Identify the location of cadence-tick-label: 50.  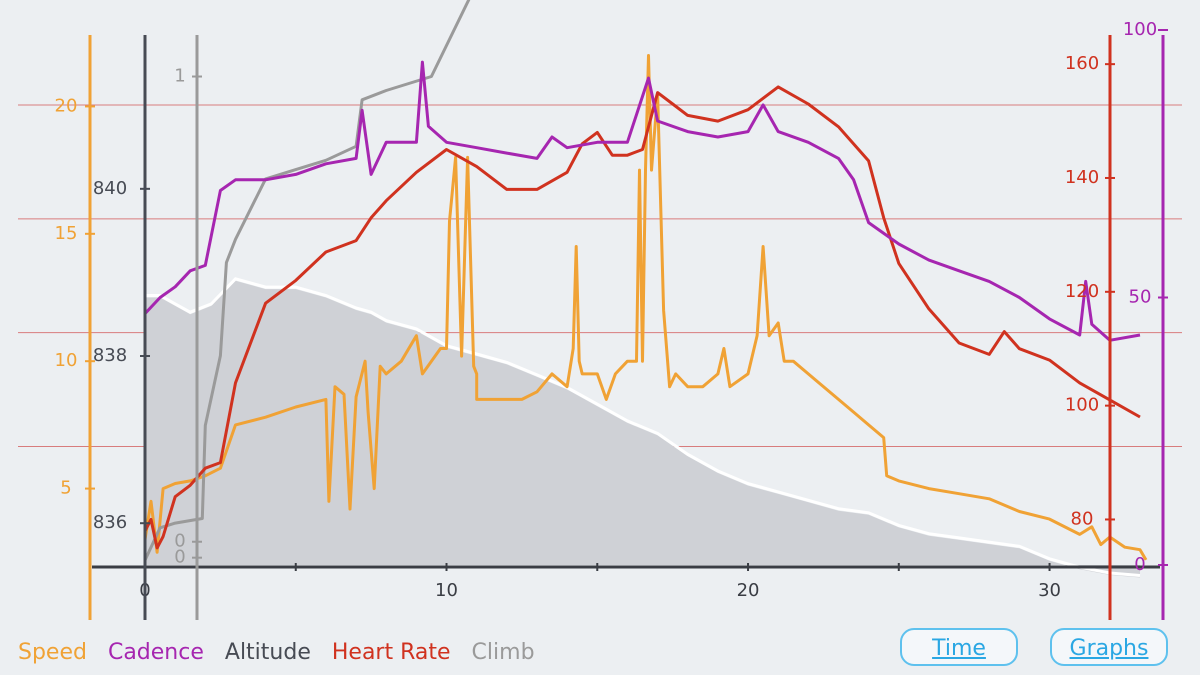
(1140, 297).